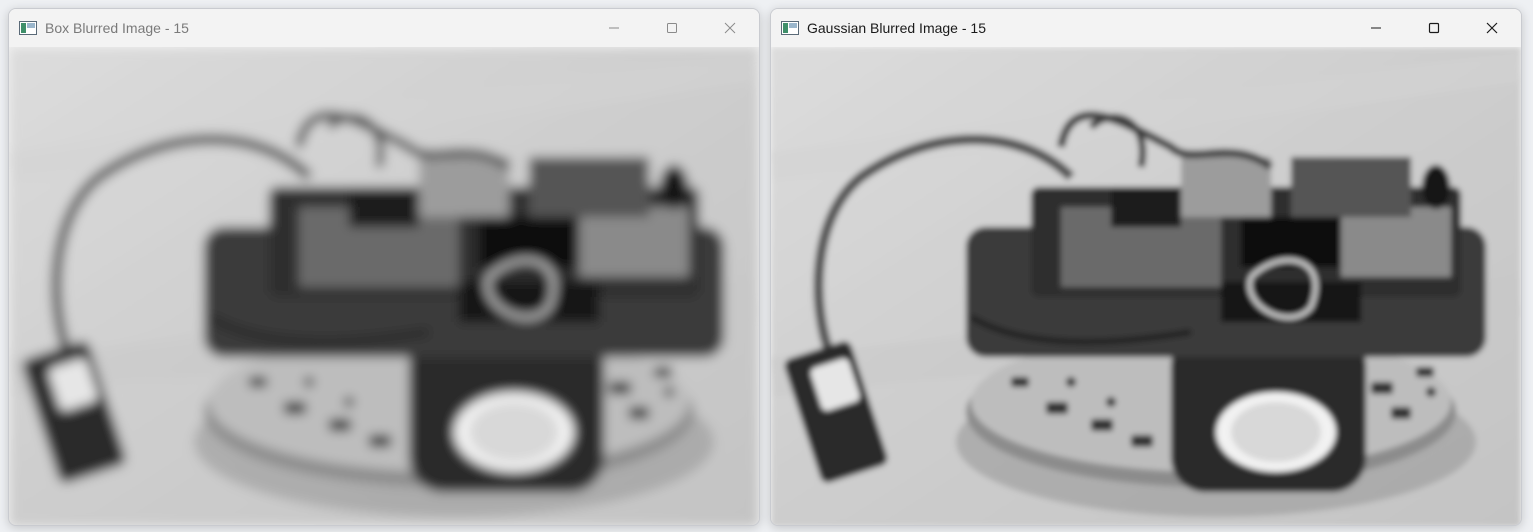  I want to click on title-bar: Gaussian Blurred Image - 15, so click(1146, 28).